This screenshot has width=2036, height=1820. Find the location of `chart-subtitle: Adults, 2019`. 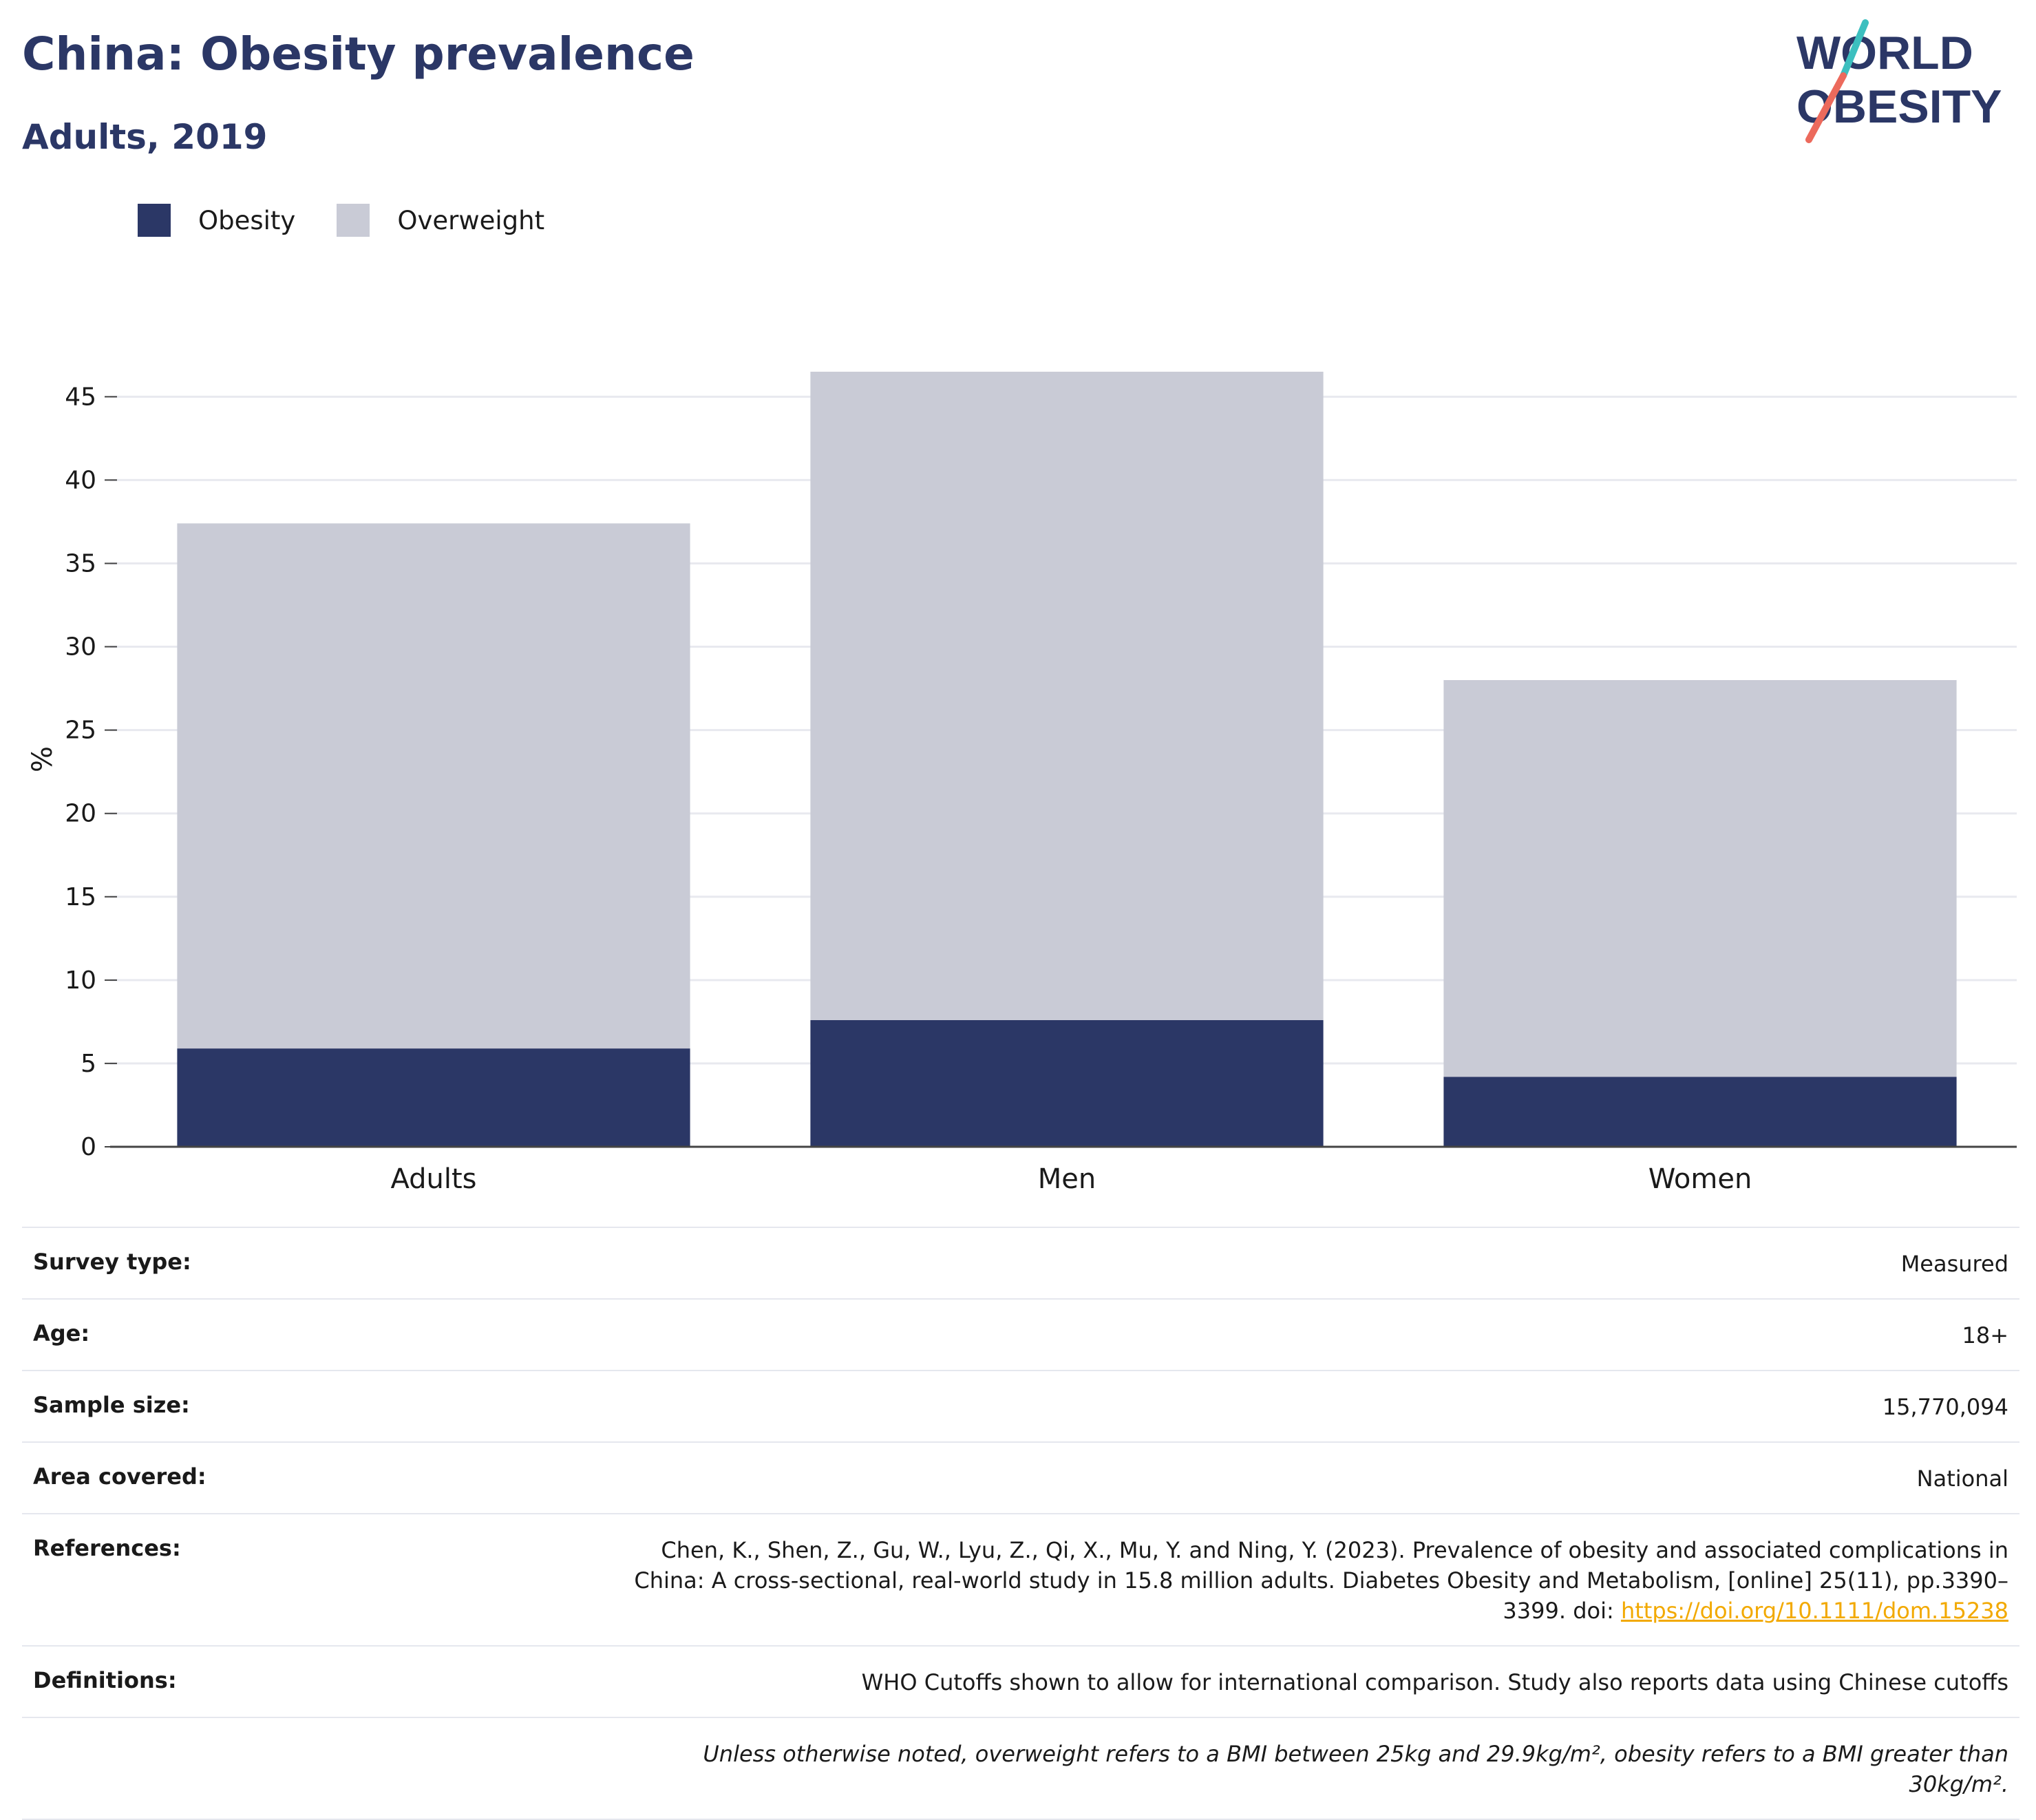

chart-subtitle: Adults, 2019 is located at coordinates (145, 137).